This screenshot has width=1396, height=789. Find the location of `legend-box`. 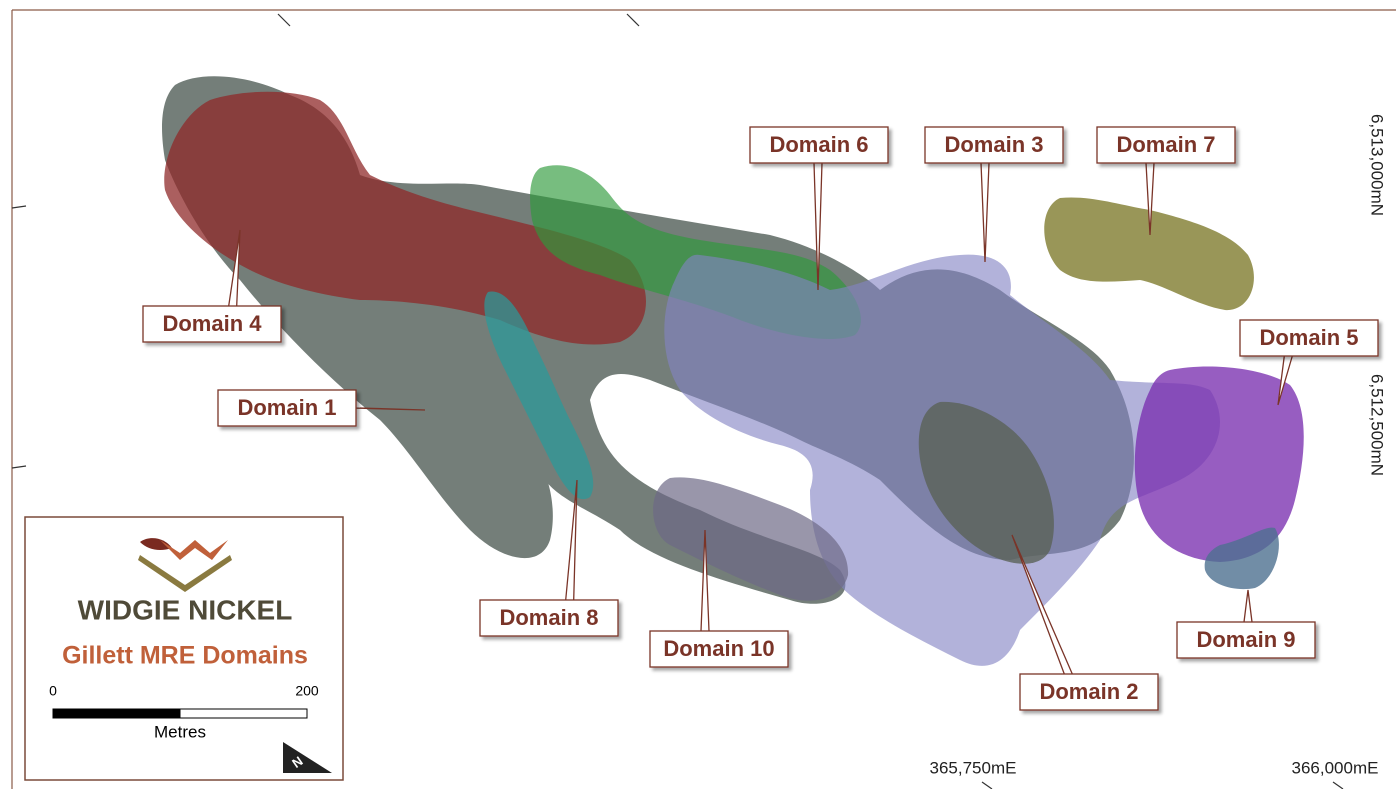

legend-box is located at coordinates (184, 648).